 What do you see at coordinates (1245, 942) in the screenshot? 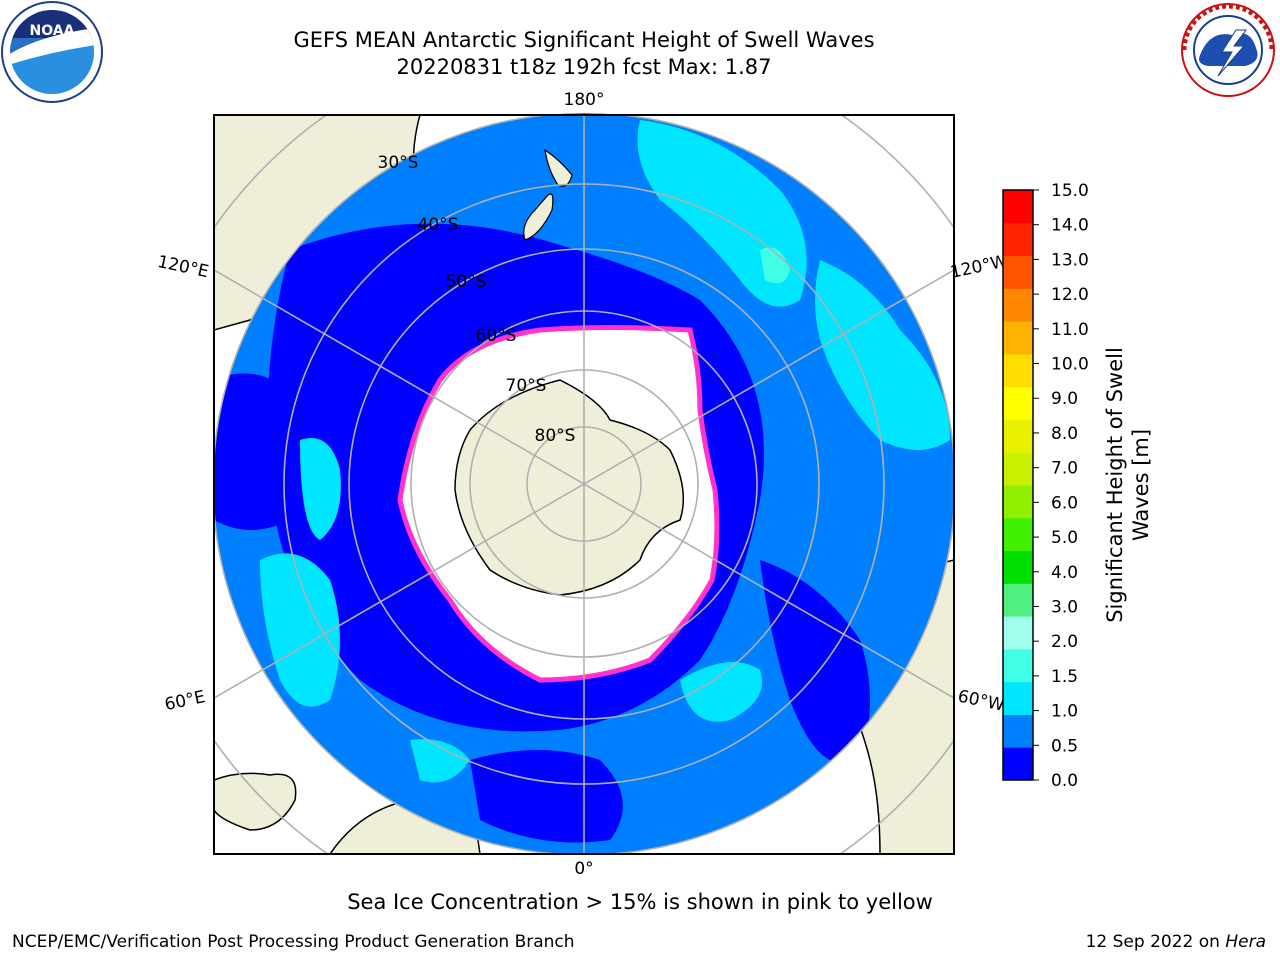
I see `footer-machine: Hera` at bounding box center [1245, 942].